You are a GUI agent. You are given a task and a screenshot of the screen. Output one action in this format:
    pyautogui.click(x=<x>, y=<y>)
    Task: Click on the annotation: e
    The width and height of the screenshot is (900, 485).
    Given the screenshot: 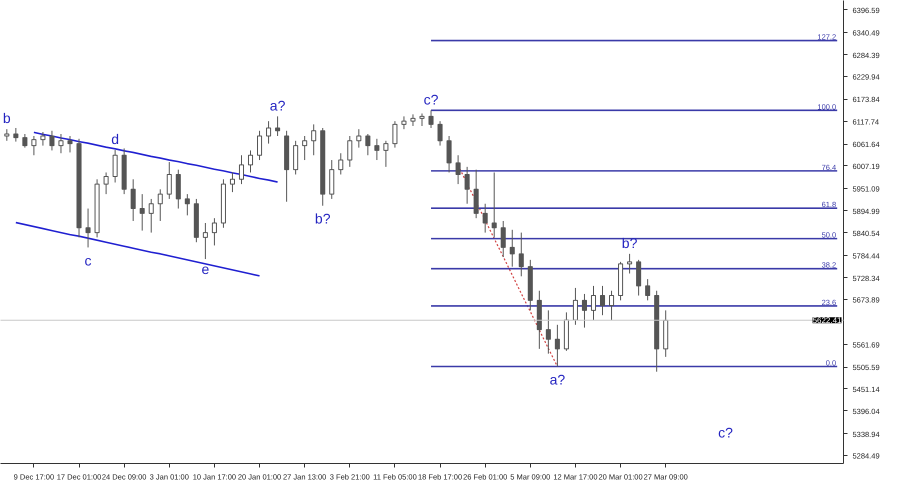 What is the action you would take?
    pyautogui.click(x=205, y=269)
    